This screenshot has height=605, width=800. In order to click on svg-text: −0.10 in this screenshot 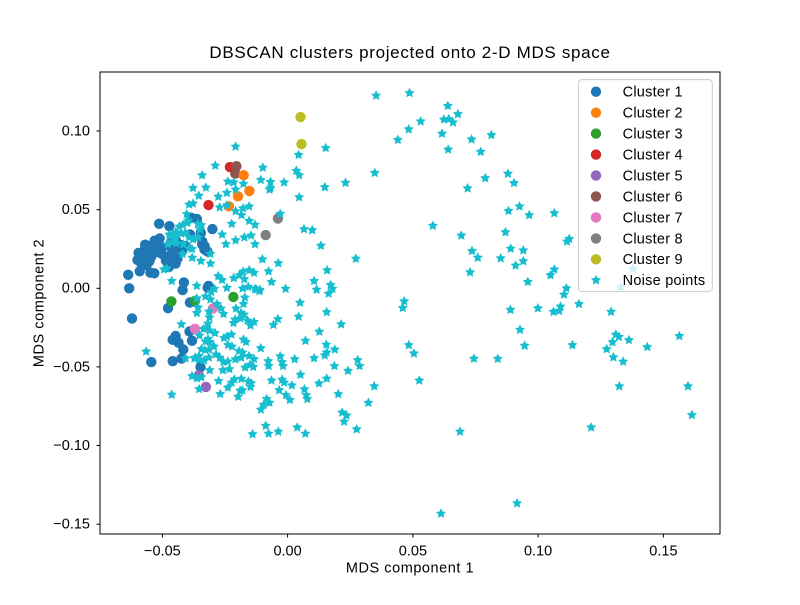, I will do `click(71, 446)`.